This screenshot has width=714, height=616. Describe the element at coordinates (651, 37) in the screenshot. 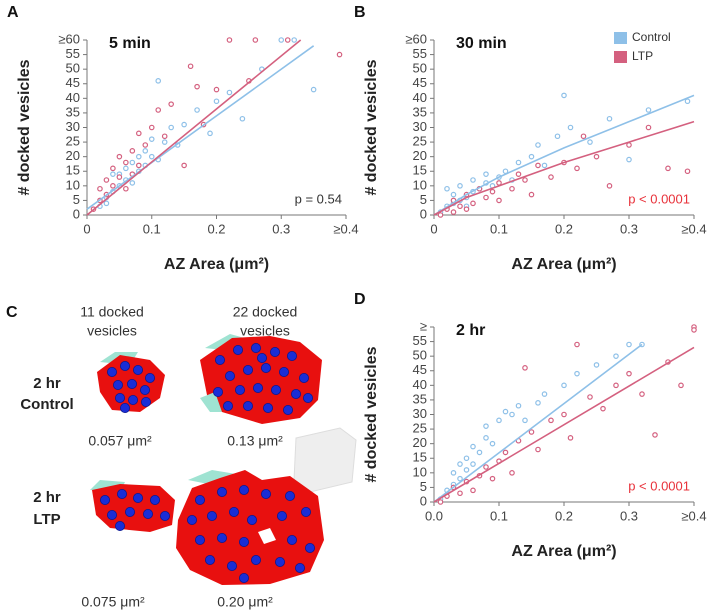

I see `legend-label: Control` at that location.